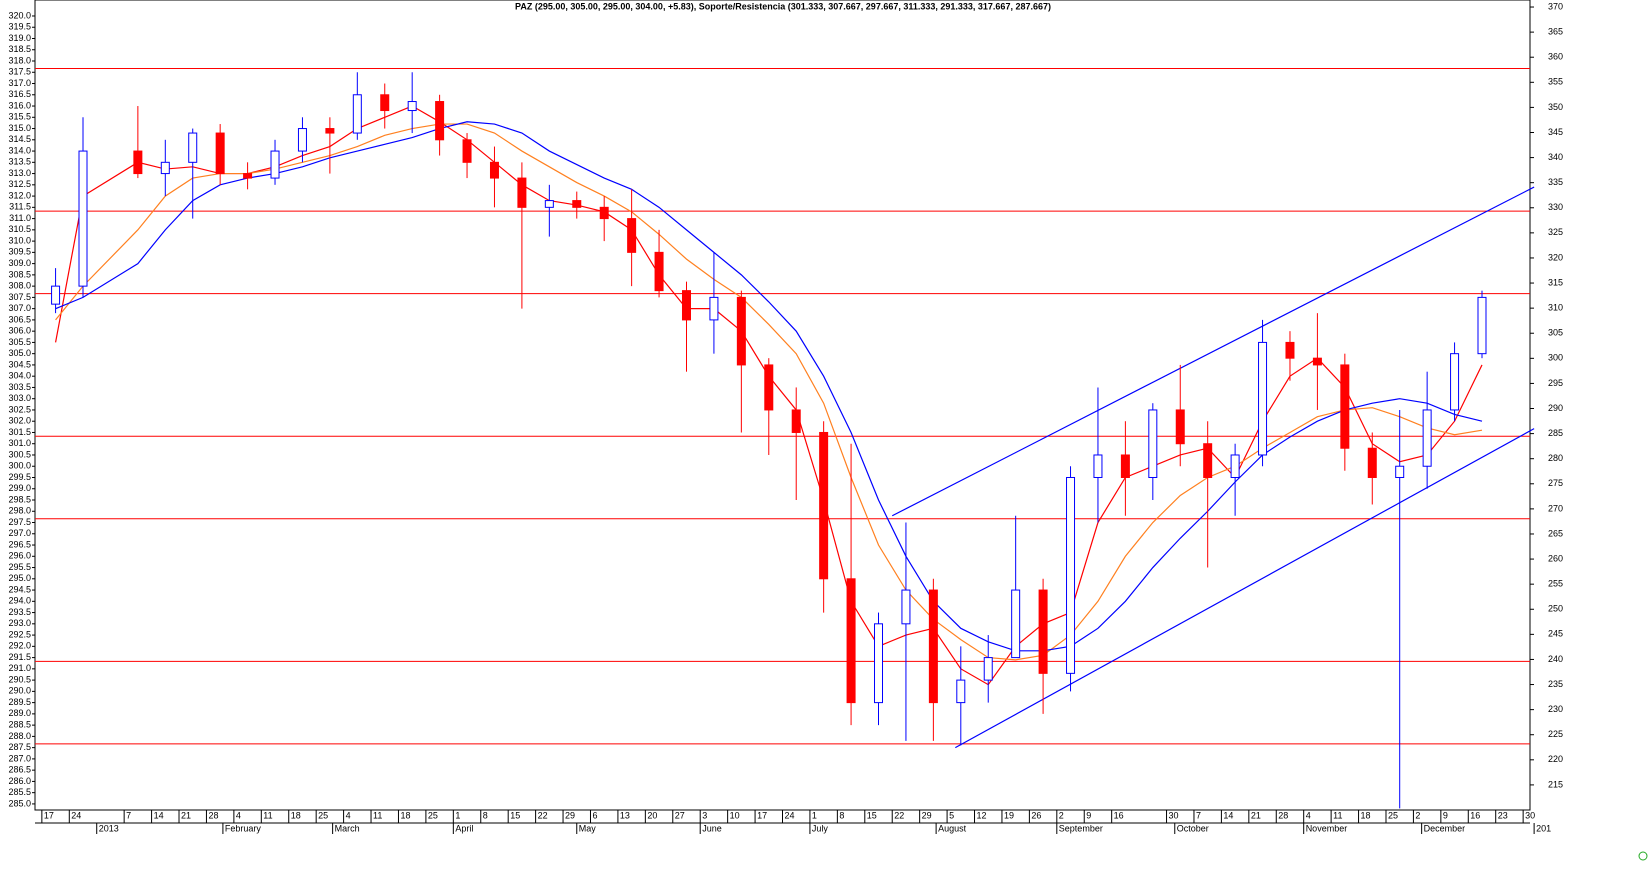 Image resolution: width=1650 pixels, height=874 pixels. What do you see at coordinates (1555, 31) in the screenshot?
I see `y2-tick-label: 365` at bounding box center [1555, 31].